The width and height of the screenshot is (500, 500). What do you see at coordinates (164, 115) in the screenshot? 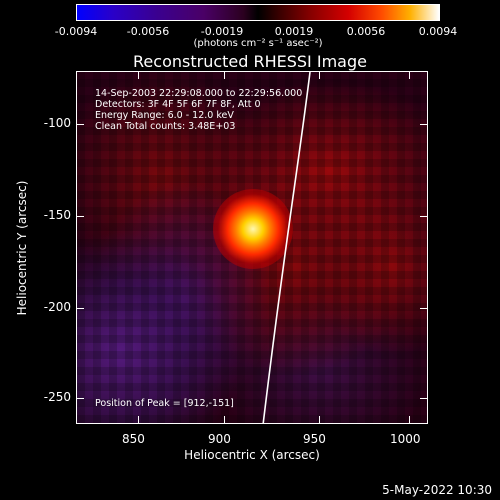
I see `energy-range-annotation: Energy Range: 6.0 - 12.0 keV` at bounding box center [164, 115].